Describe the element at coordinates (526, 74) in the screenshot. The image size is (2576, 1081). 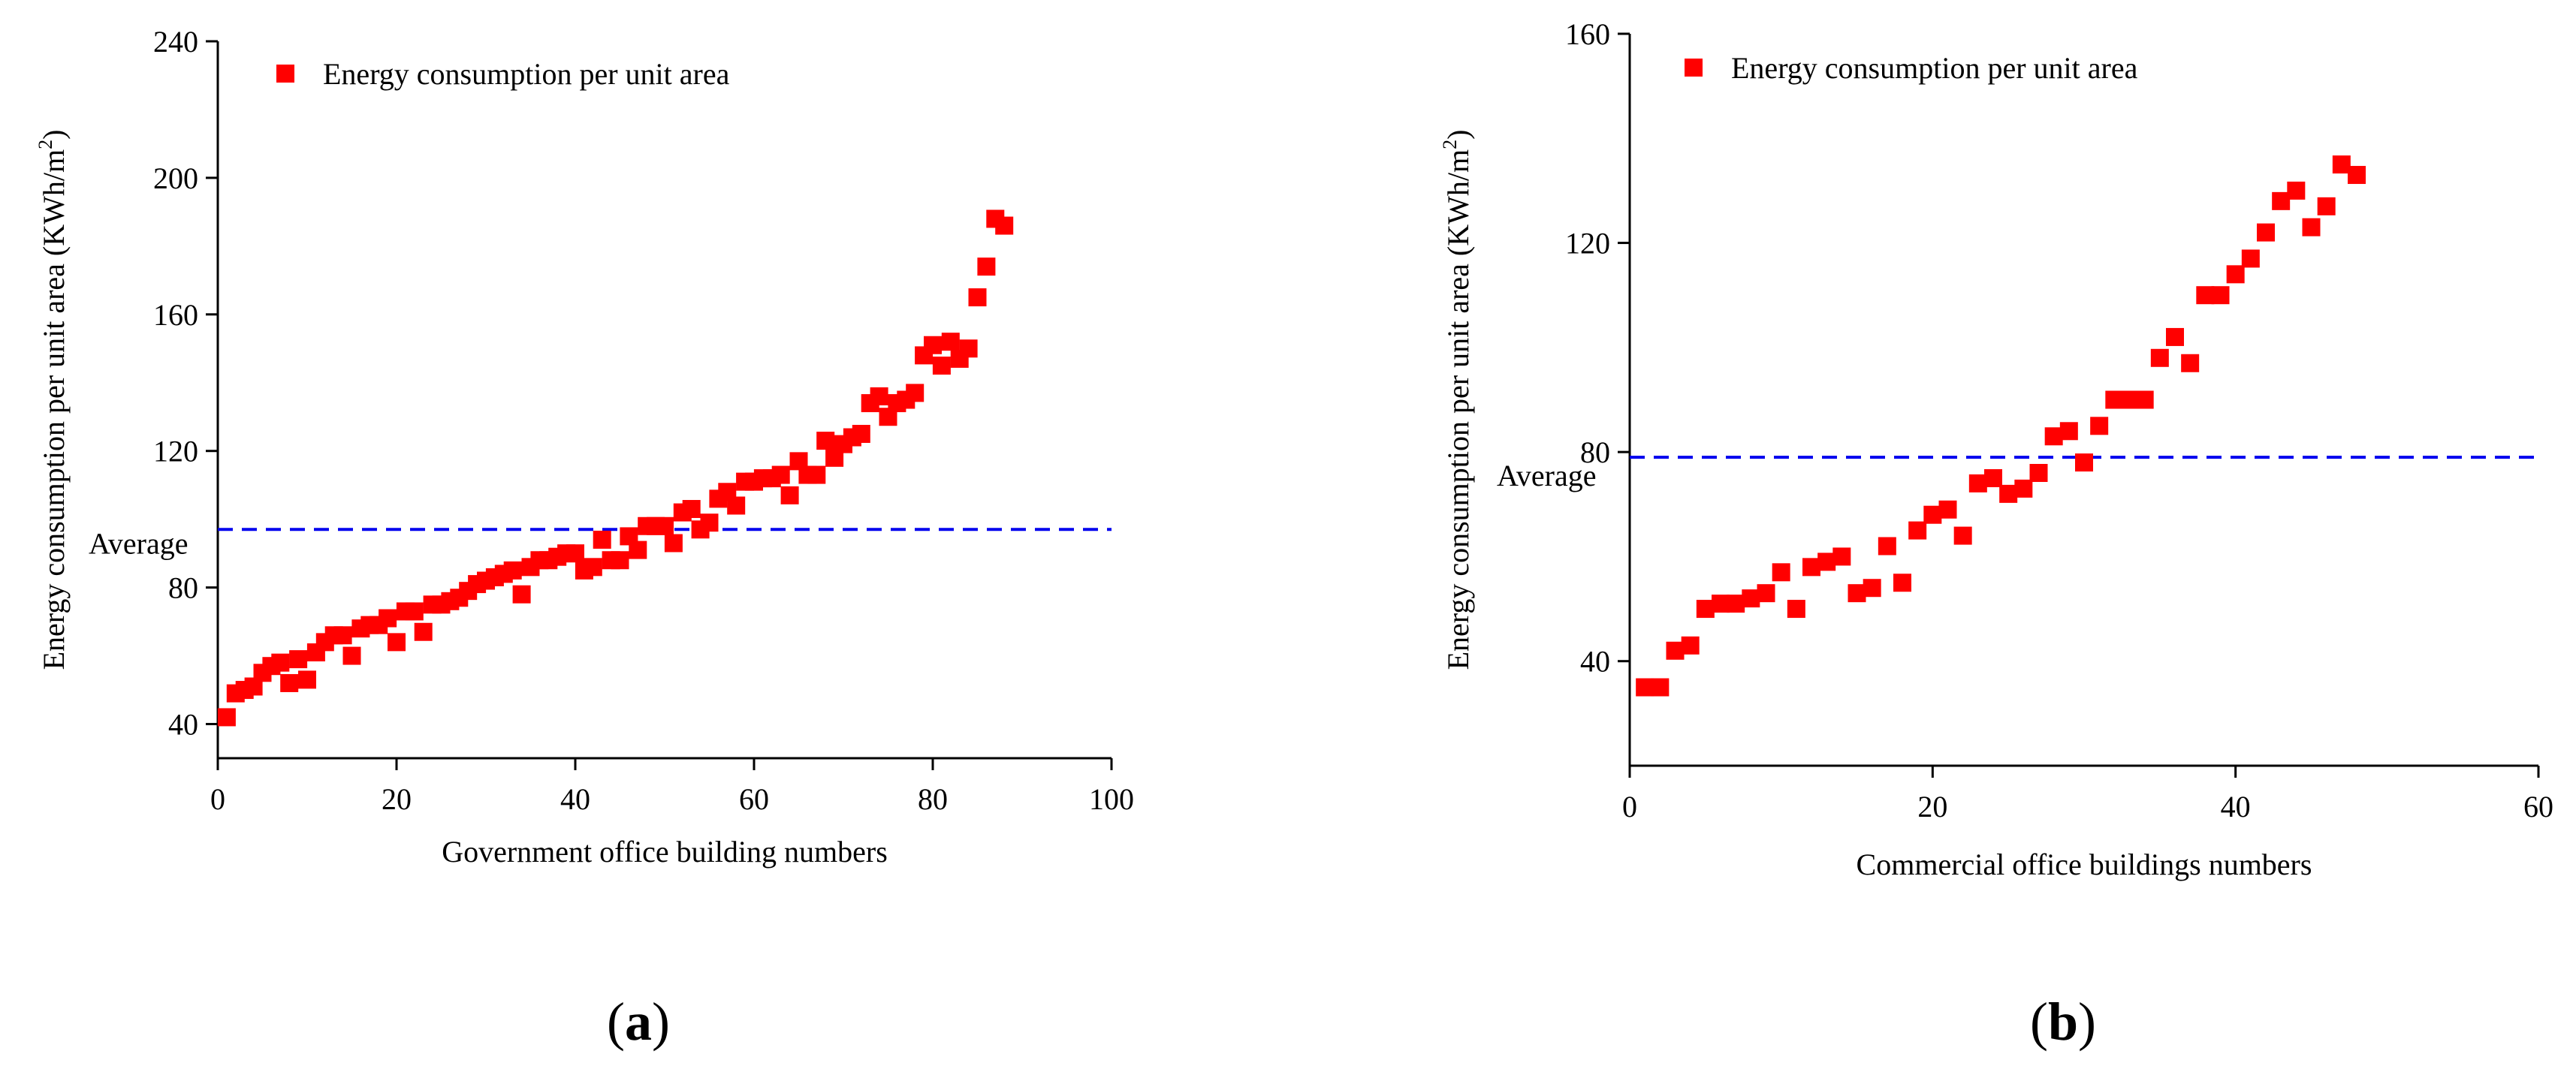
I see `legend-label: Energy consumption per unit area` at that location.